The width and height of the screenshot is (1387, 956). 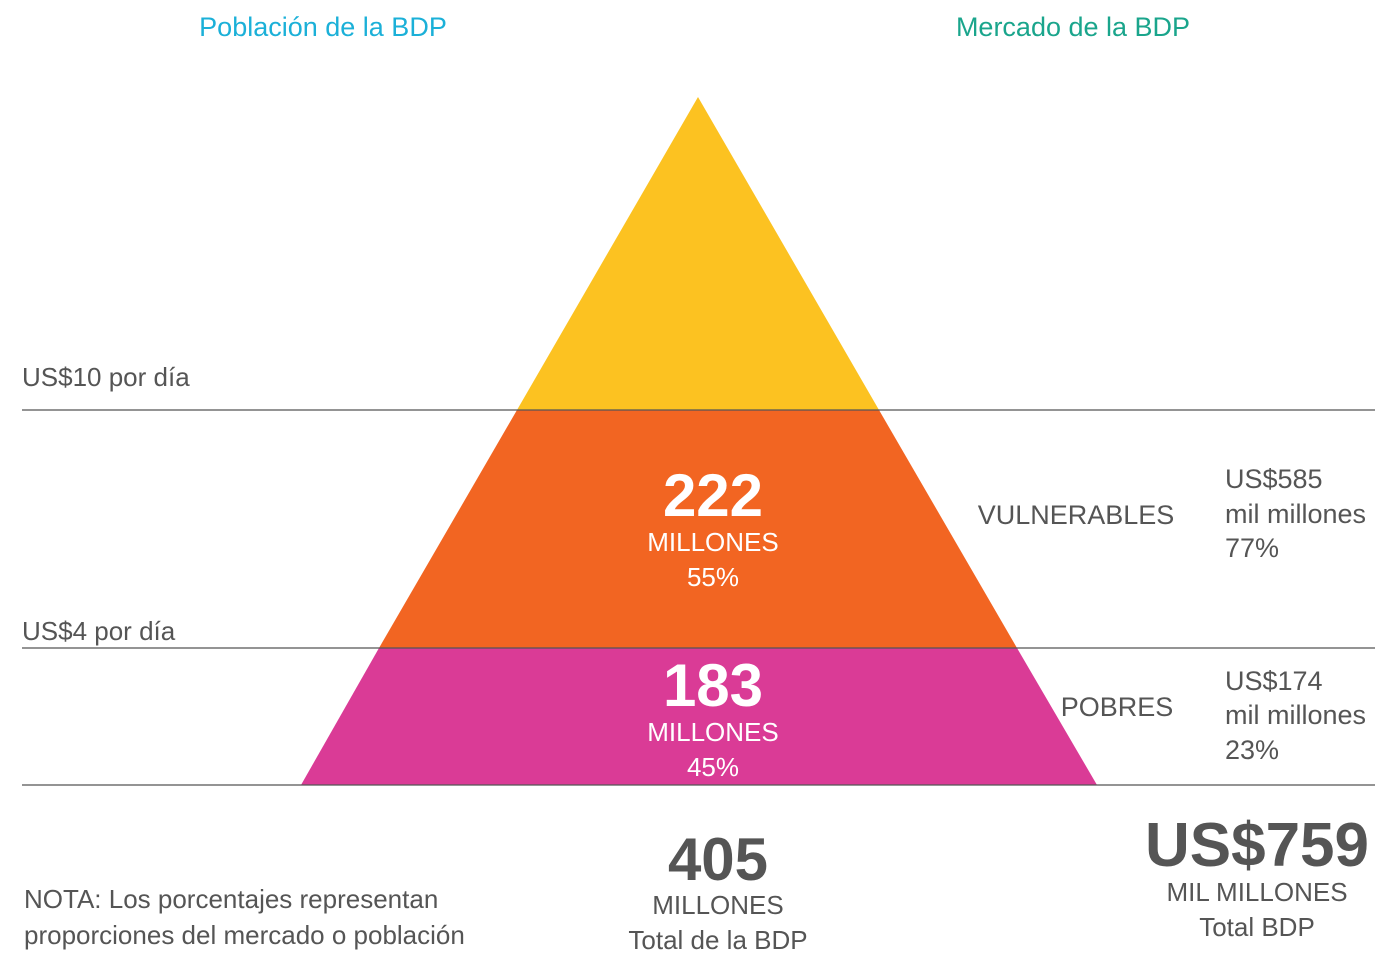 What do you see at coordinates (1252, 750) in the screenshot?
I see `market-value: 23%` at bounding box center [1252, 750].